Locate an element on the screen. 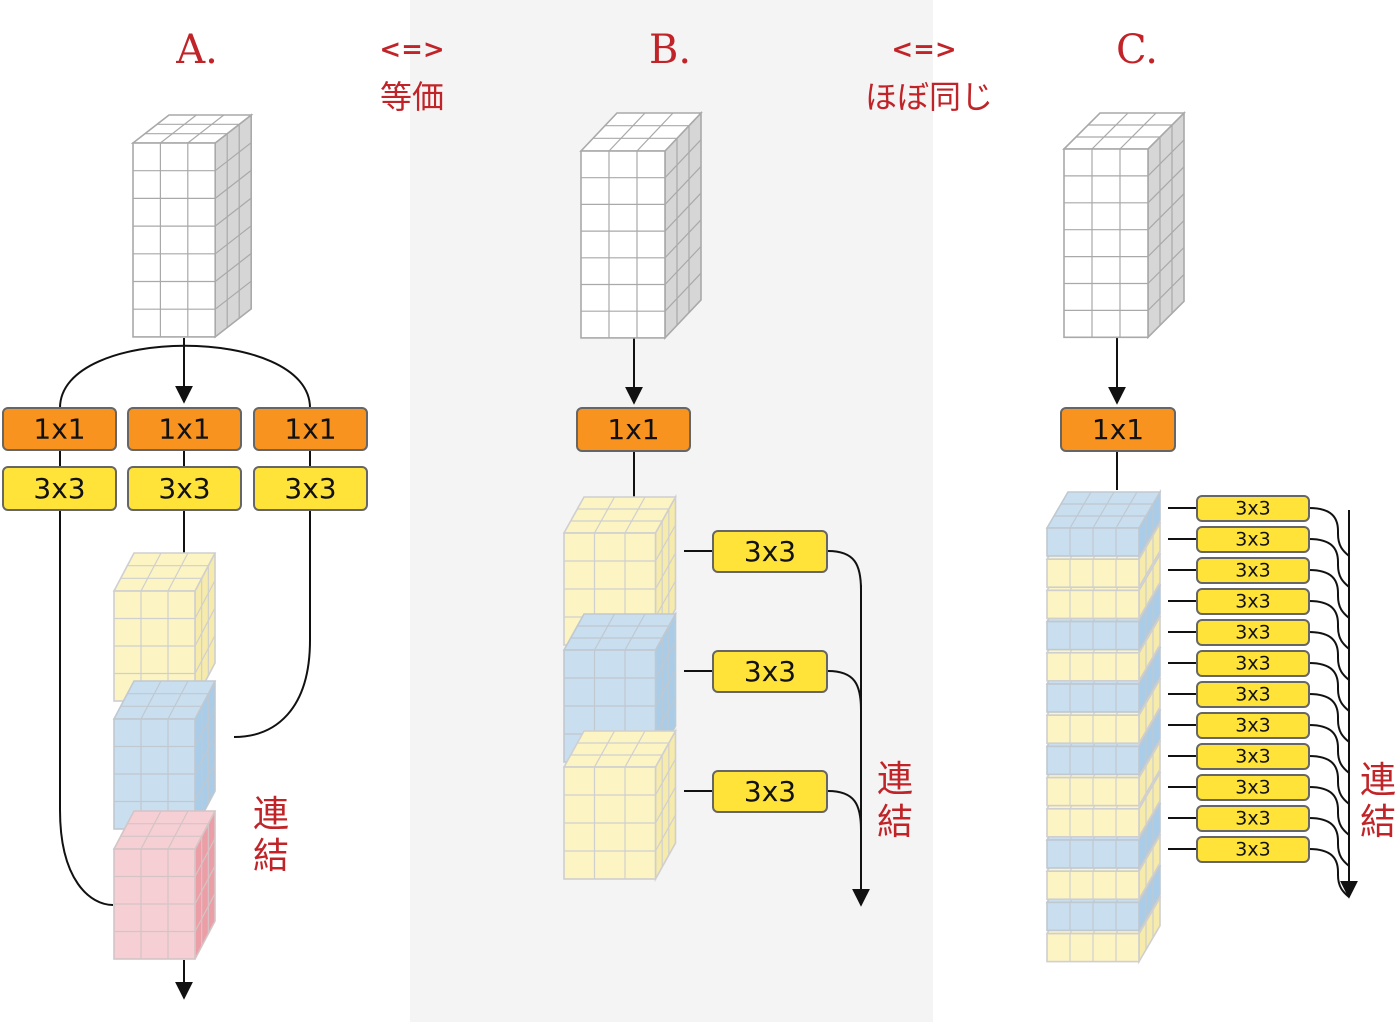 This screenshot has width=1399, height=1022. conv3x3-c-6: 3x3 is located at coordinates (1253, 663).